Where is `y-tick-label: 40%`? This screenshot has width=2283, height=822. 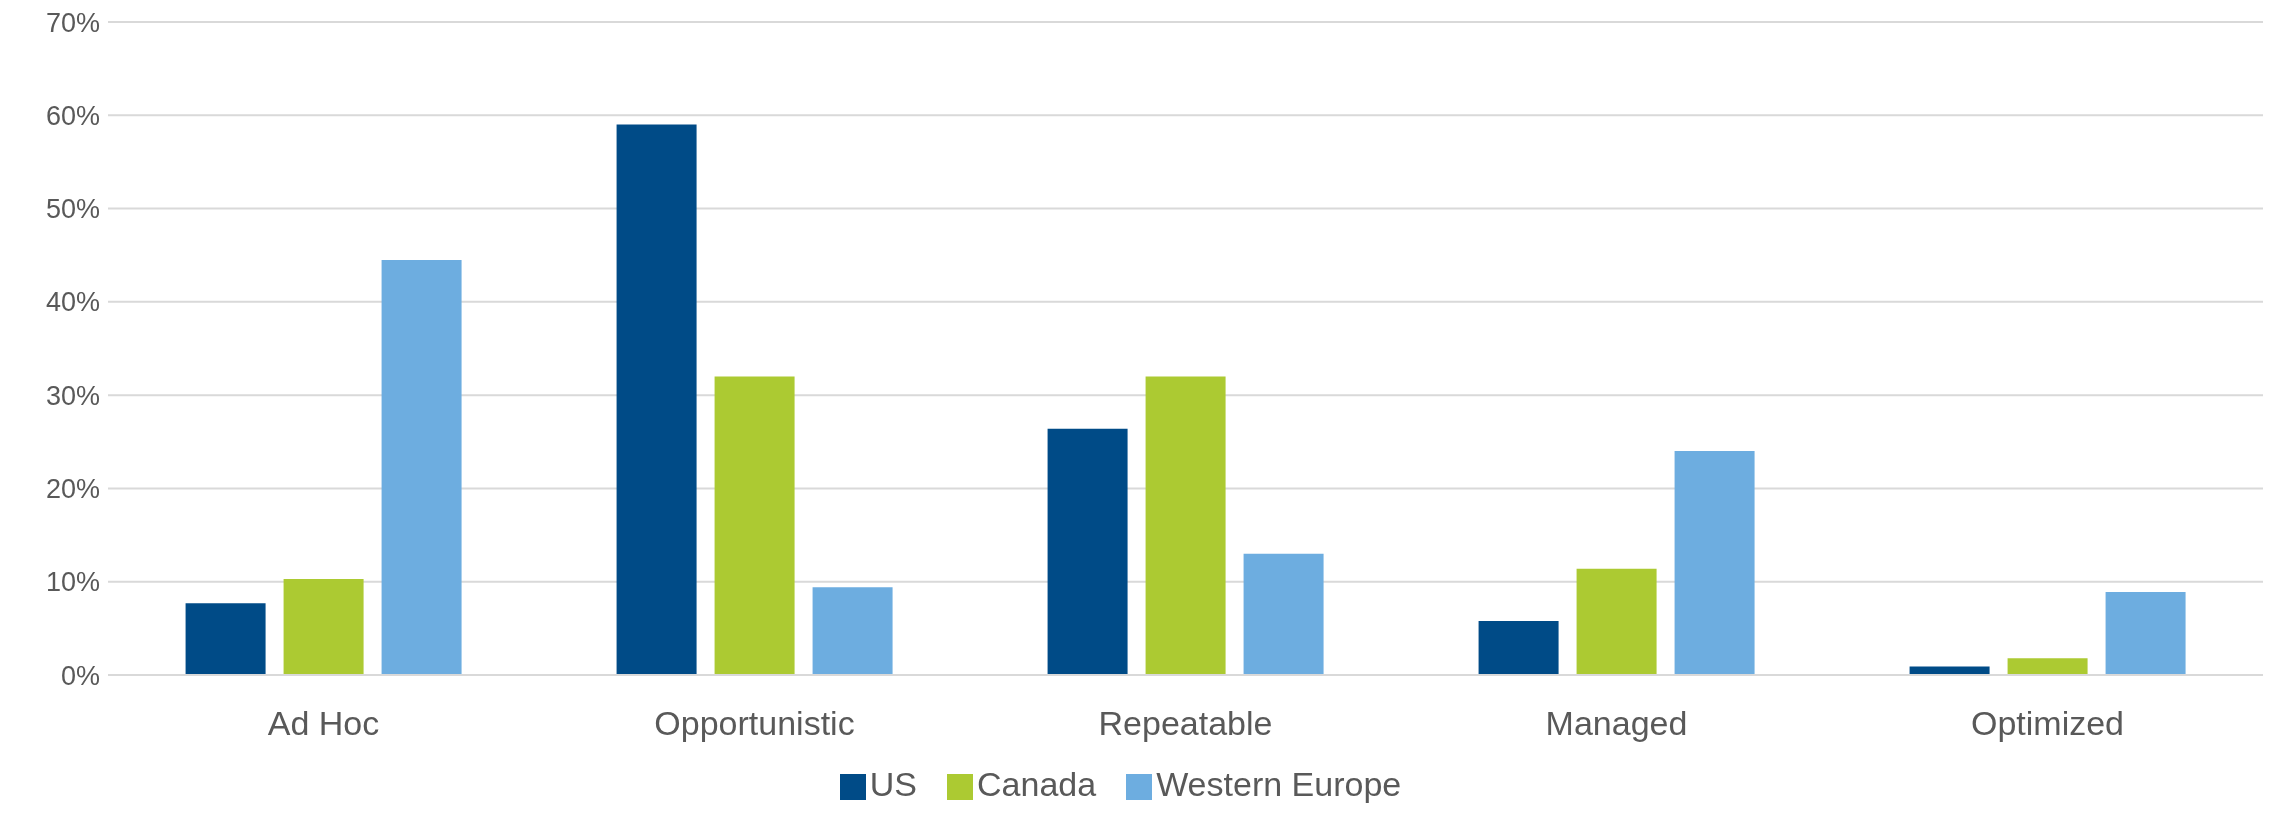 y-tick-label: 40% is located at coordinates (72, 302).